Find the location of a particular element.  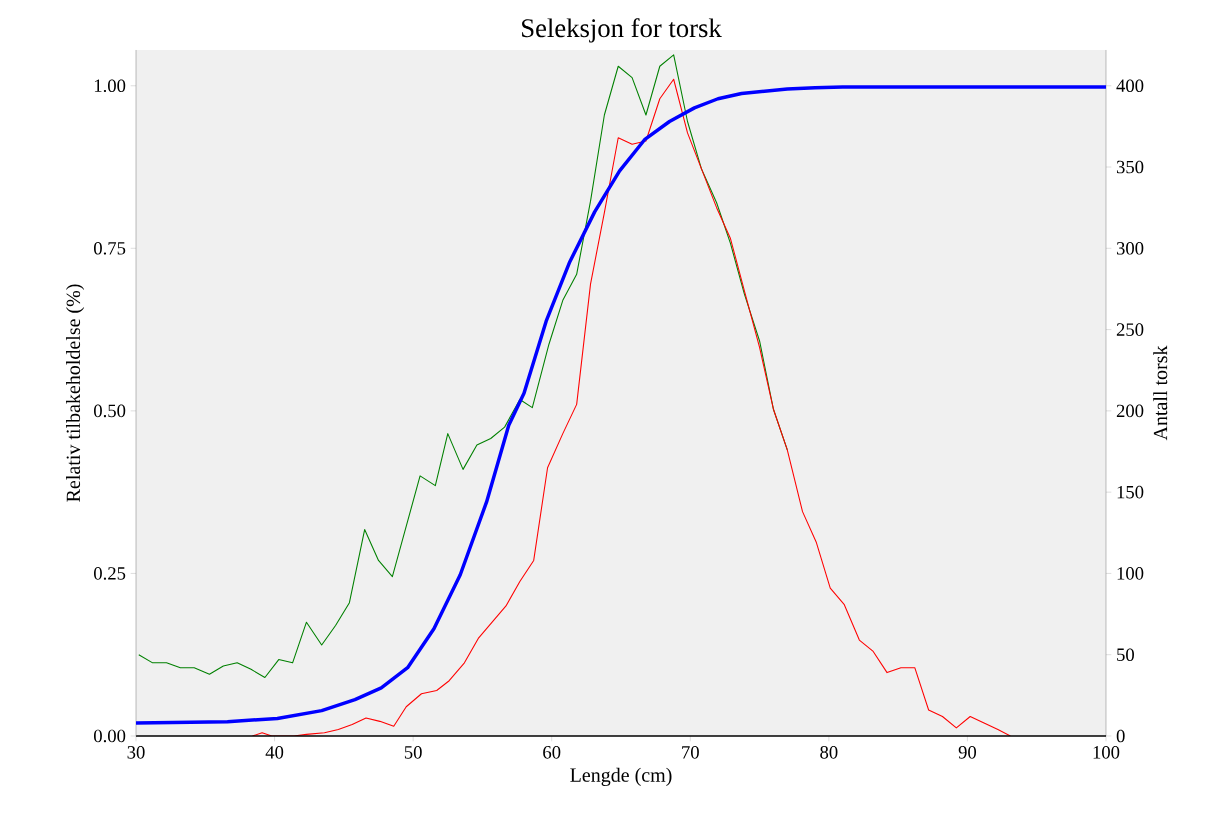

y-tick-label: 0.00 is located at coordinates (110, 736).